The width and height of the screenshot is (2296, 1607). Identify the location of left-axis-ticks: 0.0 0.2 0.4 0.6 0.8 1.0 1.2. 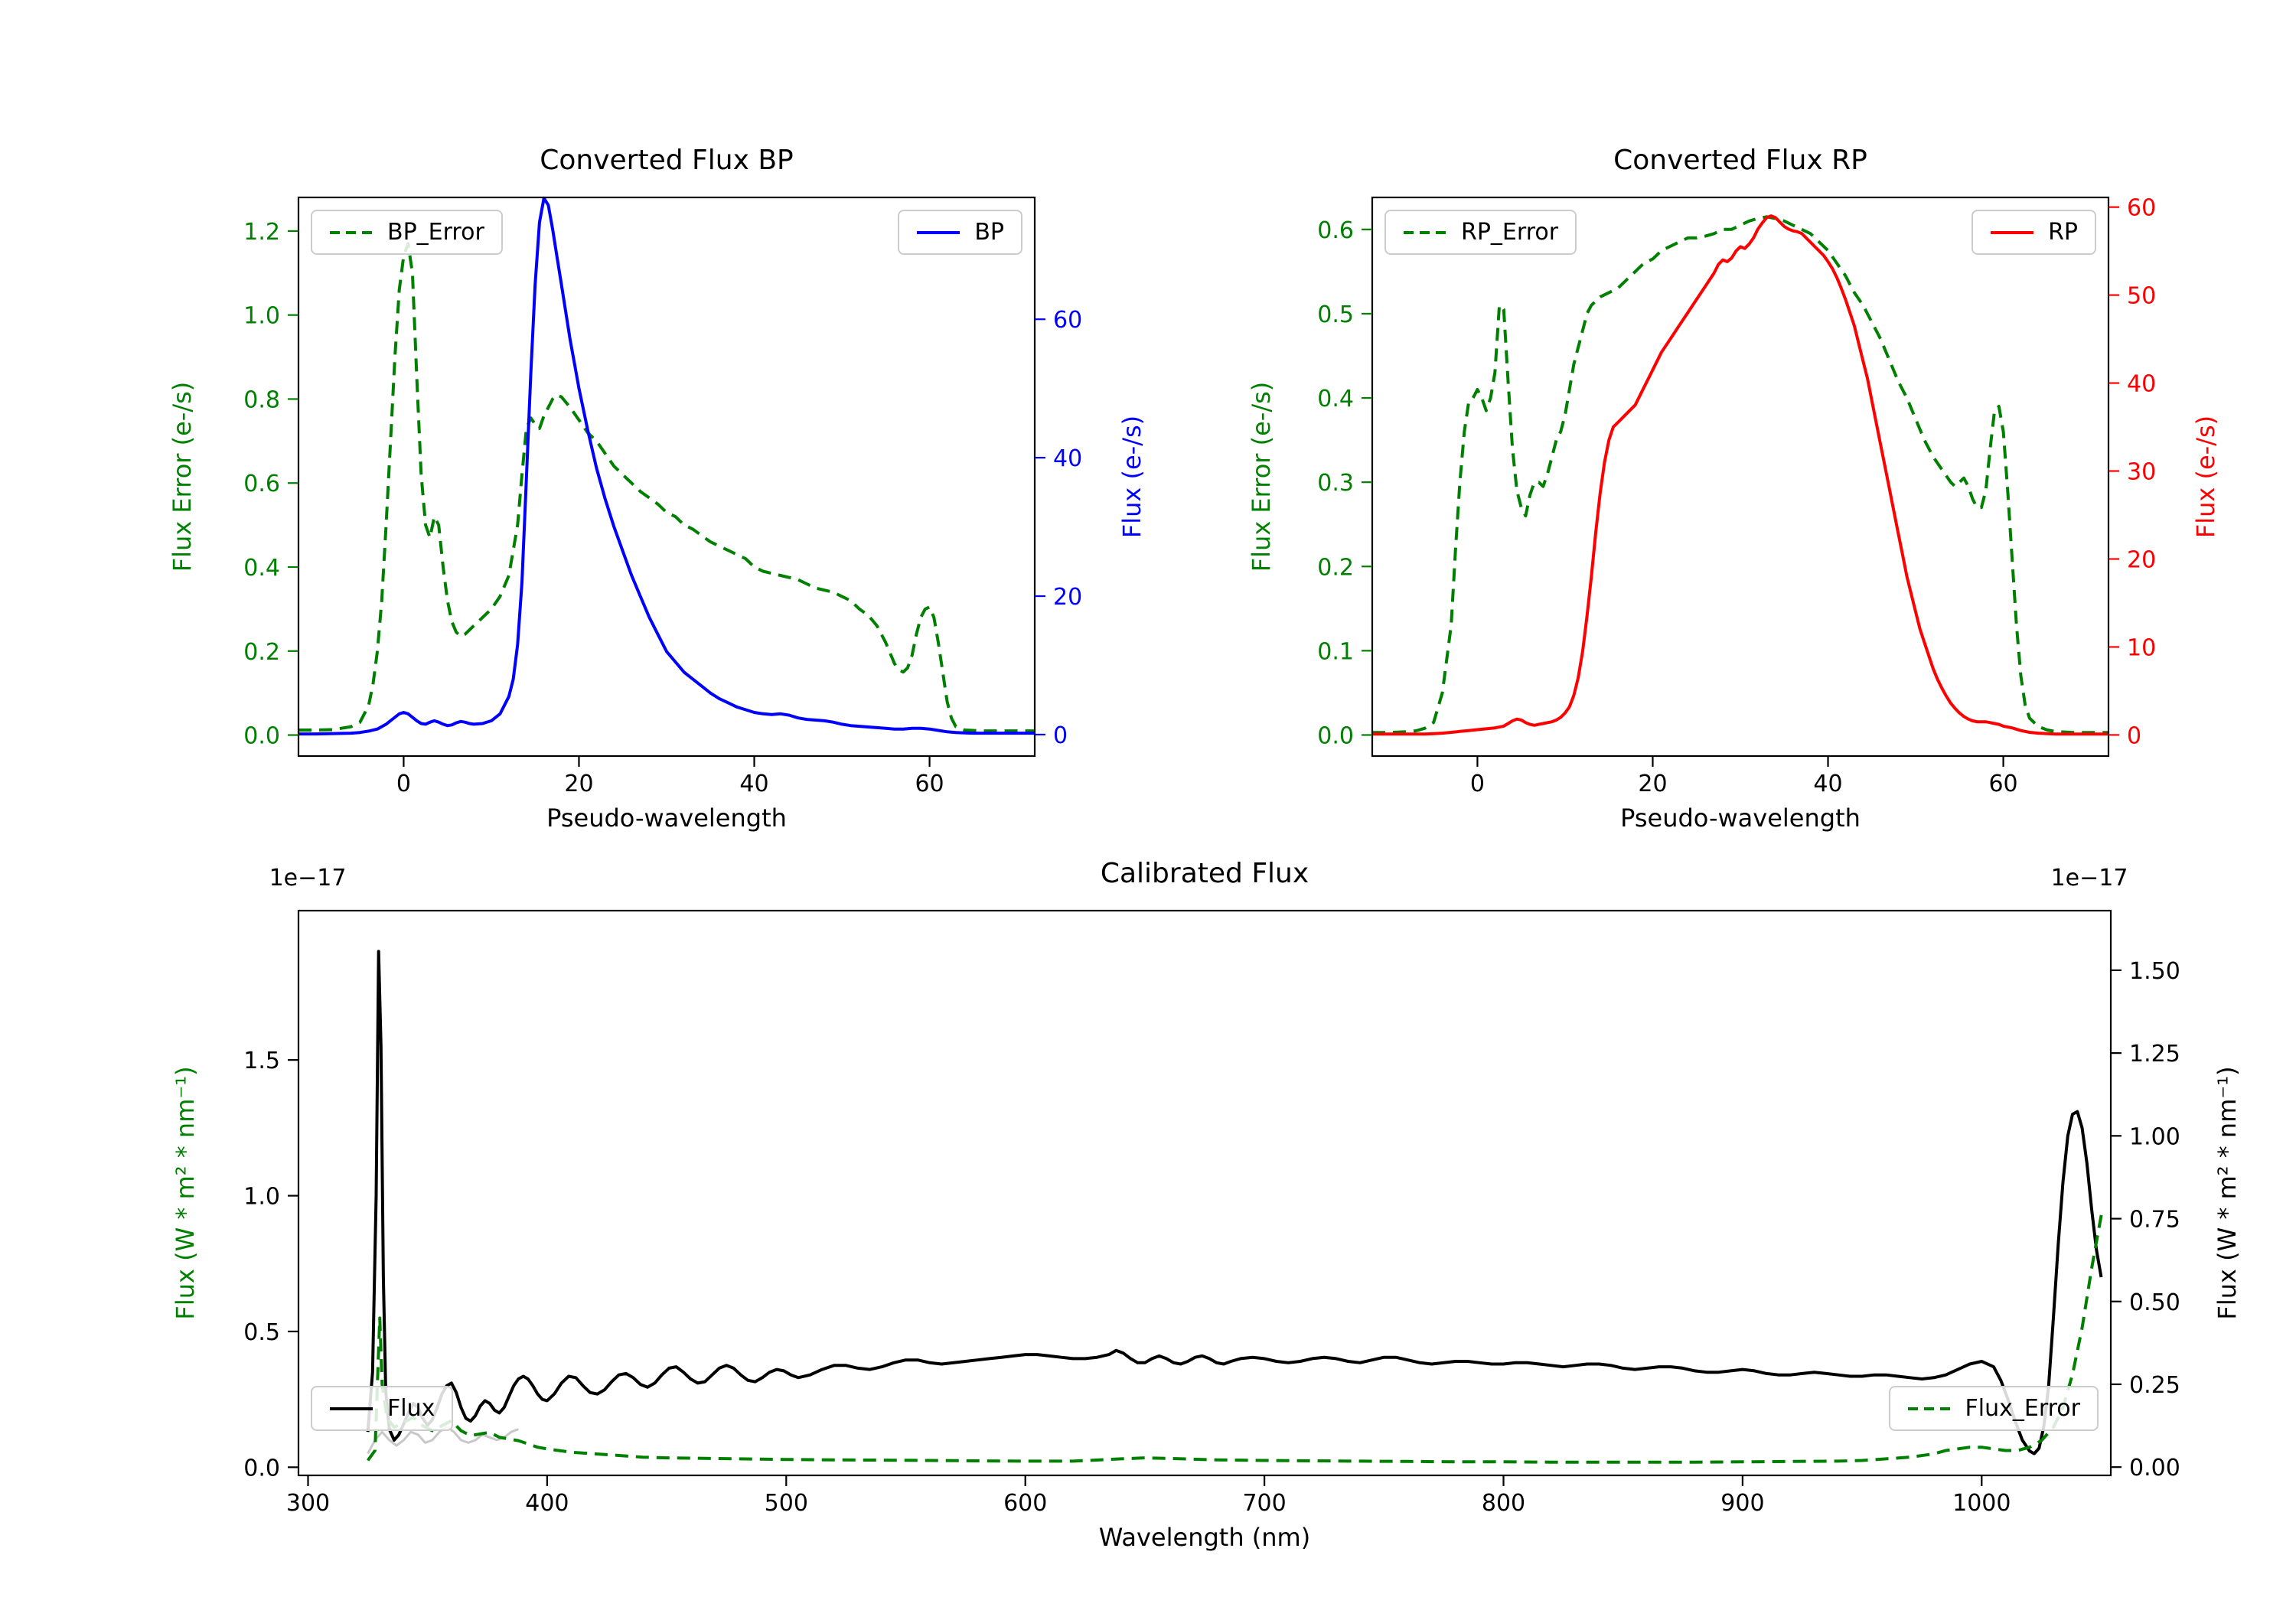
(270, 485).